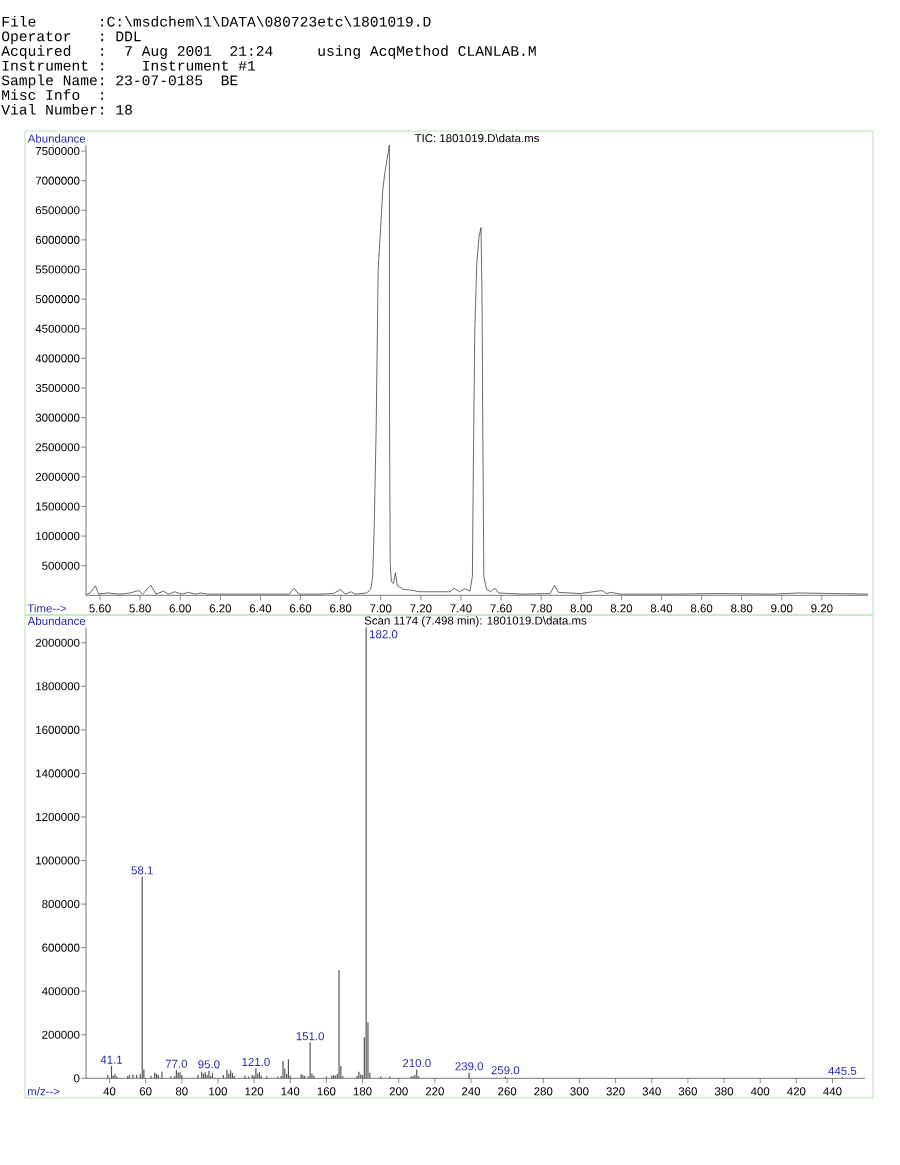  I want to click on x-tick-label: 5.60, so click(100, 608).